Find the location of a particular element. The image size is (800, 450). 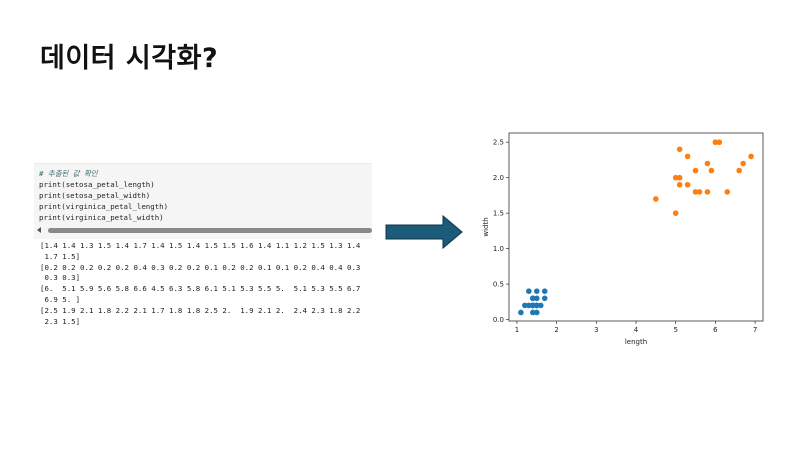

code-line: print(setosa_petal_length) is located at coordinates (97, 184).